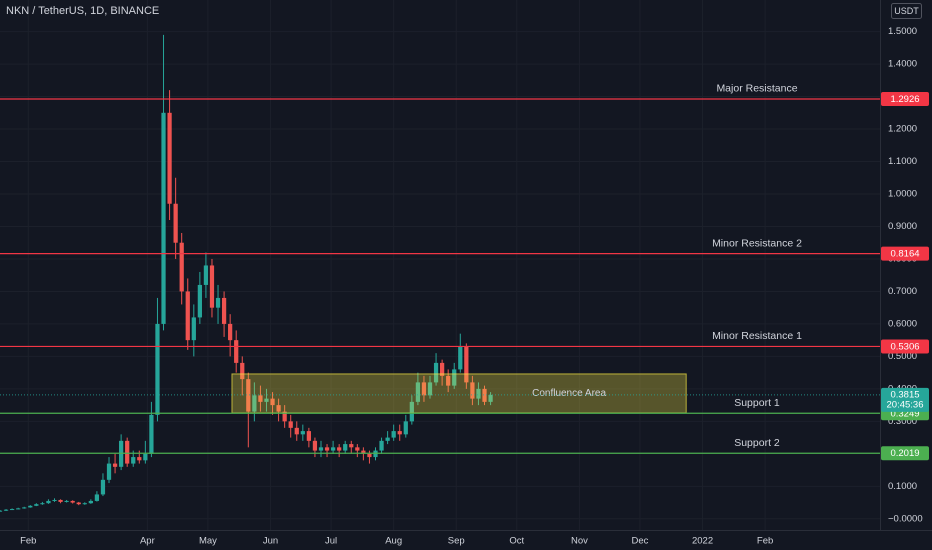  I want to click on level-name: Support 2, so click(757, 443).